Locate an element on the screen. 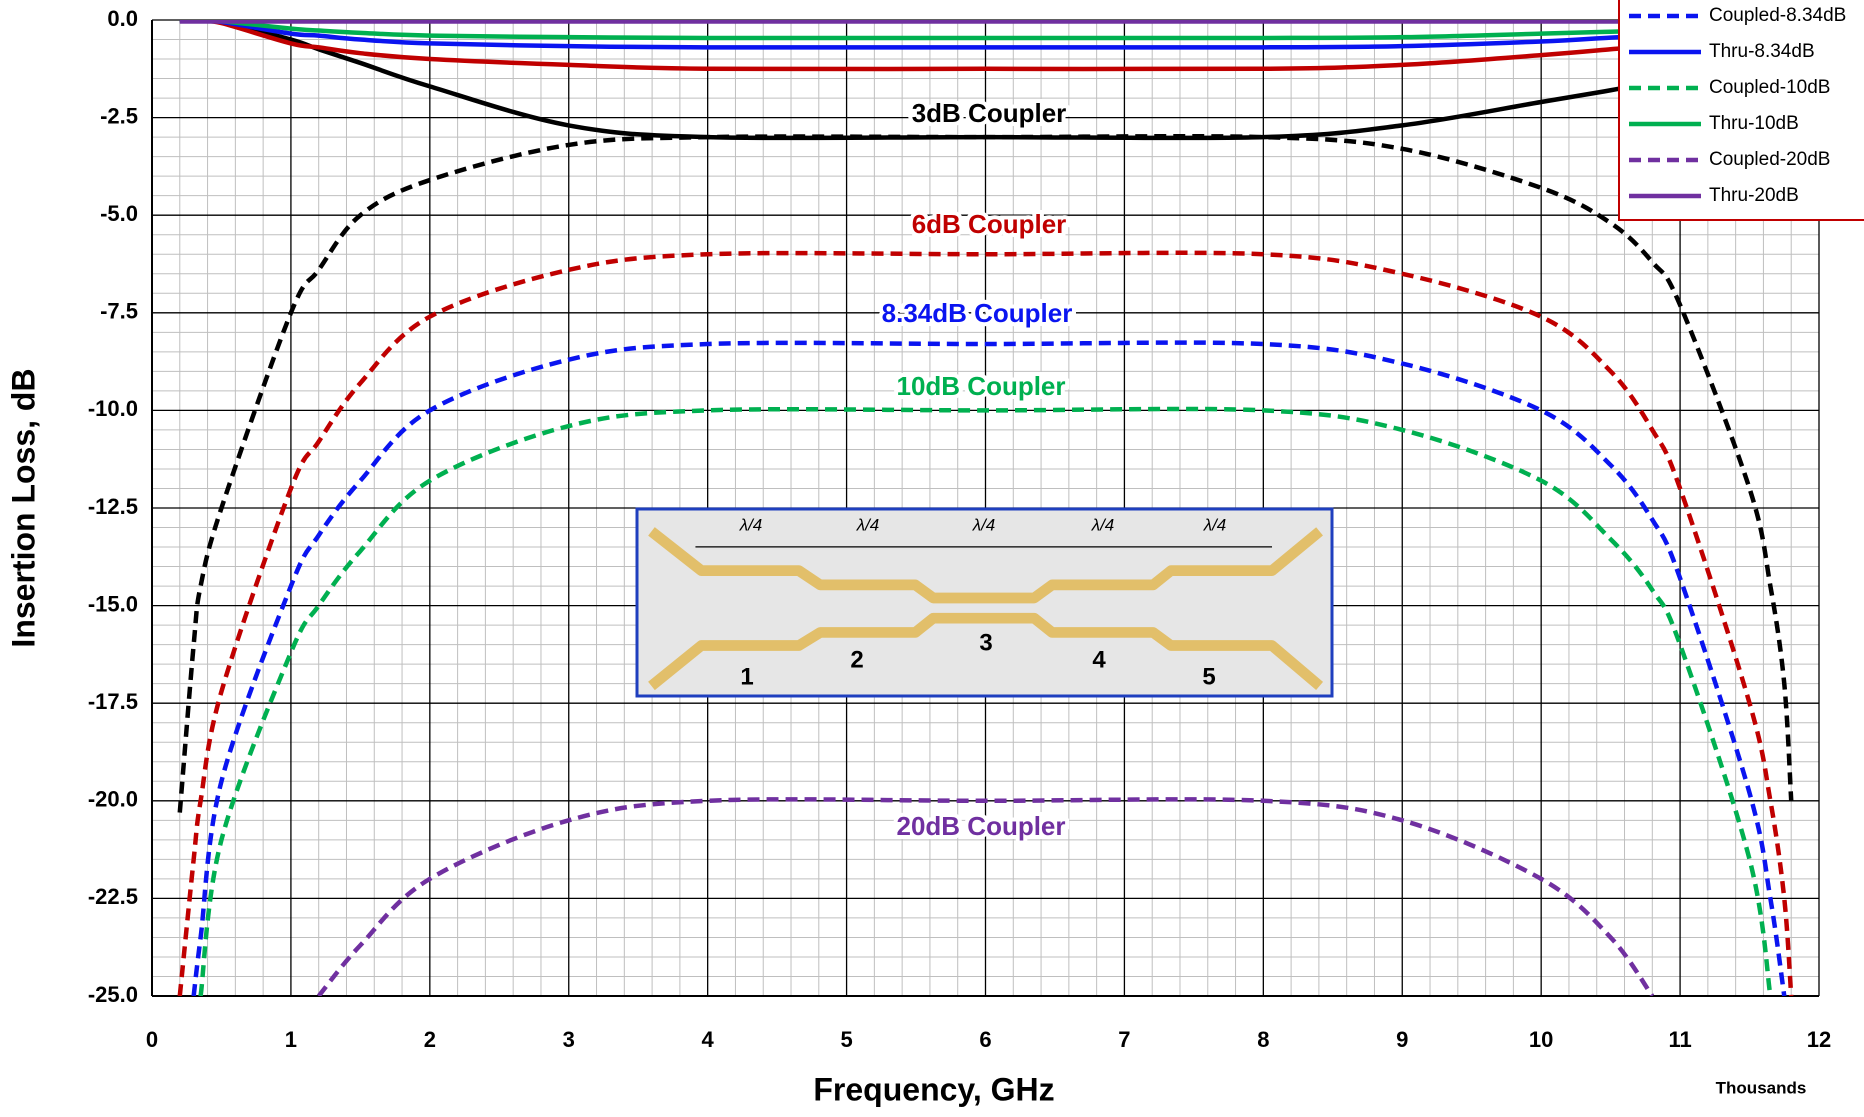 The image size is (1864, 1117). x-tick-label: 10 is located at coordinates (1541, 1039).